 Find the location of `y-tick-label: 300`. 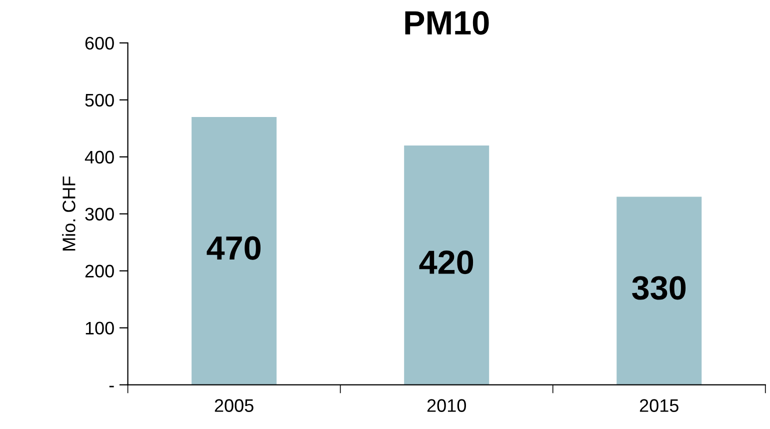

y-tick-label: 300 is located at coordinates (99, 214).